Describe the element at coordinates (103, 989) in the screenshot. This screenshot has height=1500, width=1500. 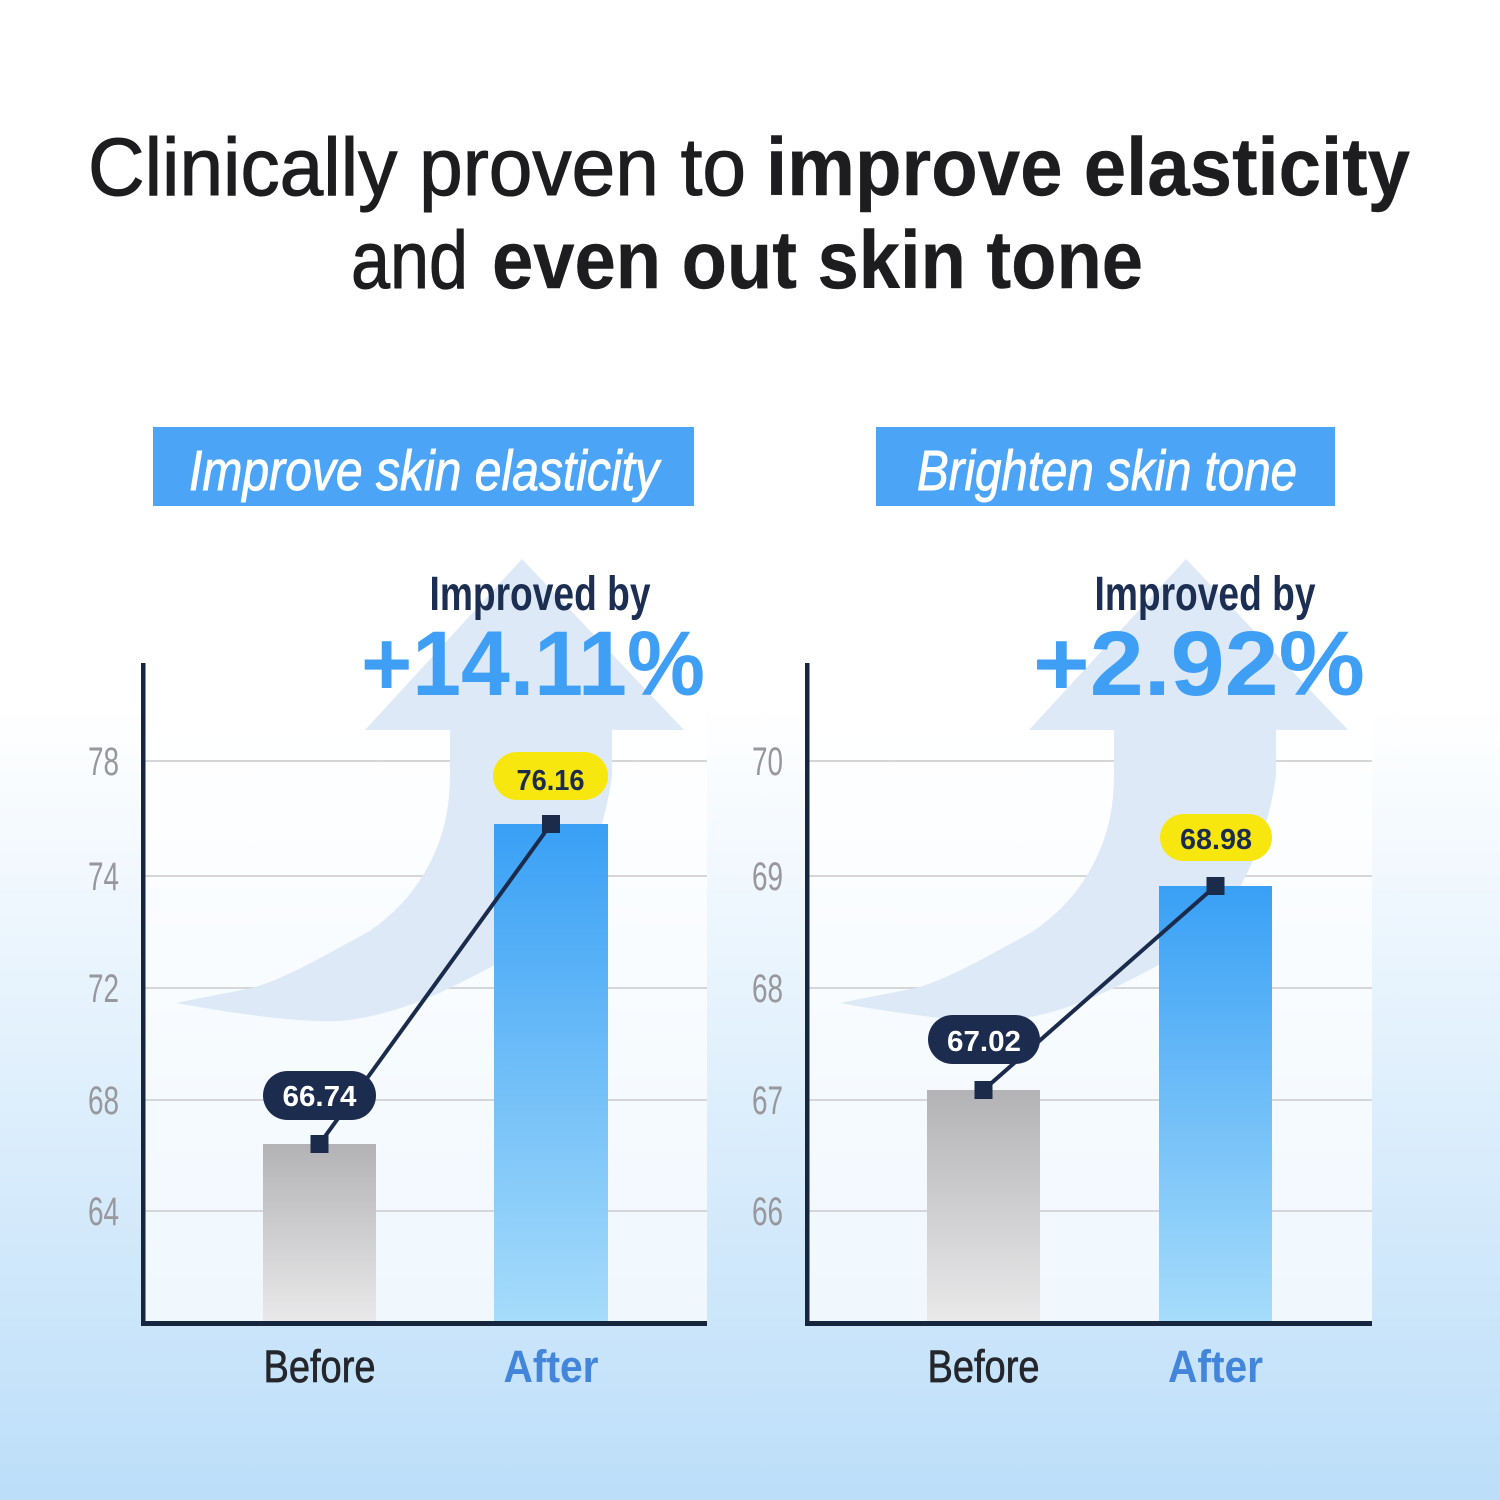
I see `svg-text: 72` at that location.